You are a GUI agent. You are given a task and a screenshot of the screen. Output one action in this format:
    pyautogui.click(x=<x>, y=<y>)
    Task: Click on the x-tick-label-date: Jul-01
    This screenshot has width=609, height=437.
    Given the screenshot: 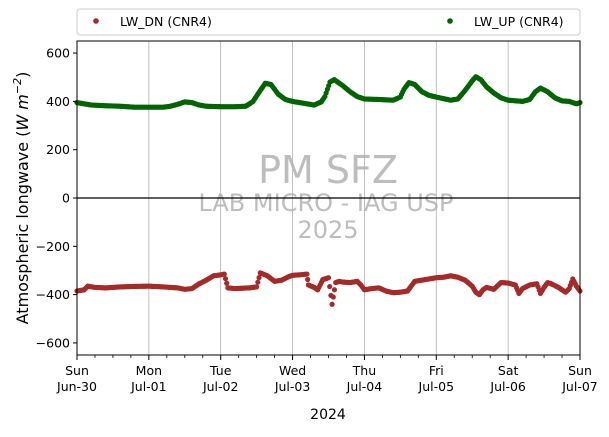 What is the action you would take?
    pyautogui.click(x=148, y=386)
    